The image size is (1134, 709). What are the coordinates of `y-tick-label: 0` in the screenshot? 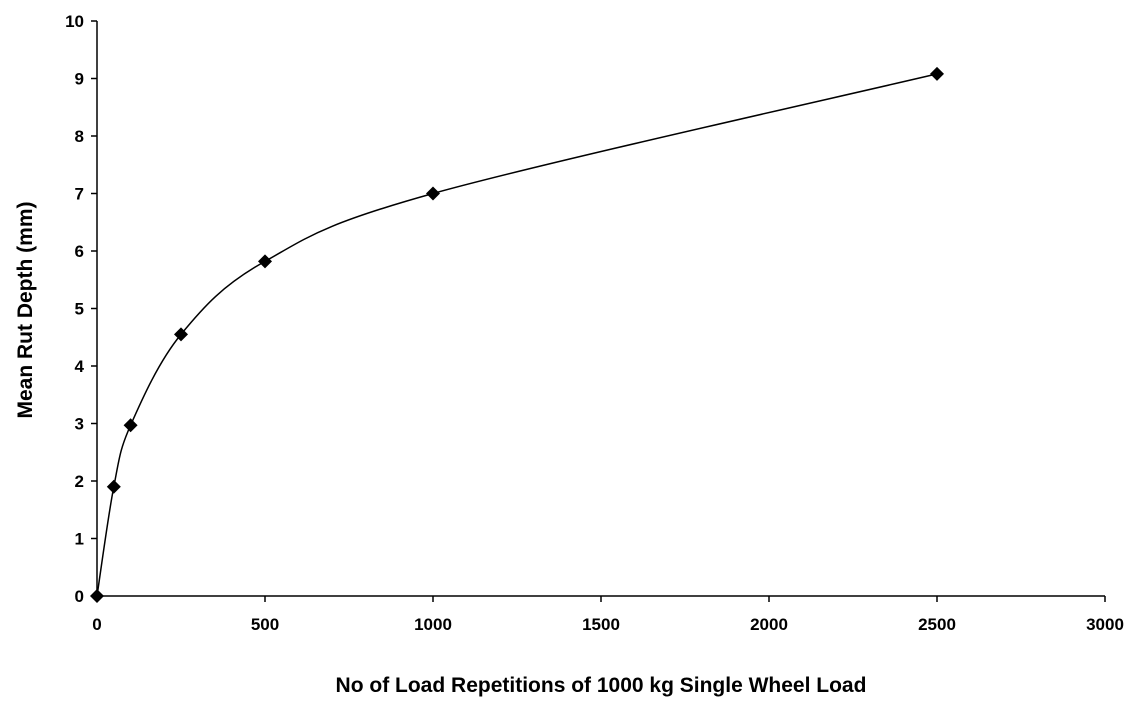 It's located at (79, 596).